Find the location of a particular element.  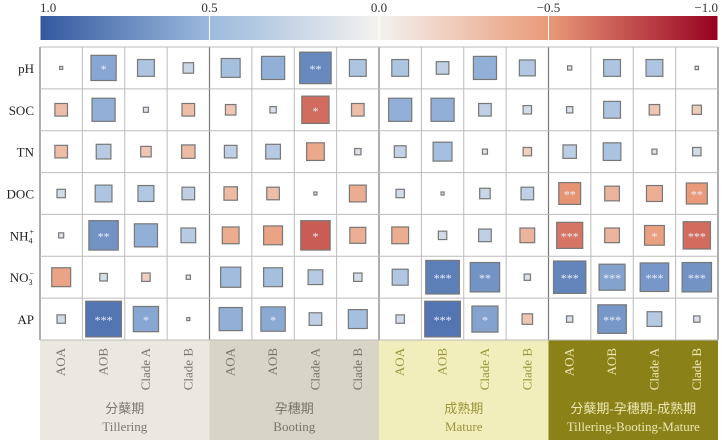

colorbar-tick-label: 0.5 is located at coordinates (209, 7).